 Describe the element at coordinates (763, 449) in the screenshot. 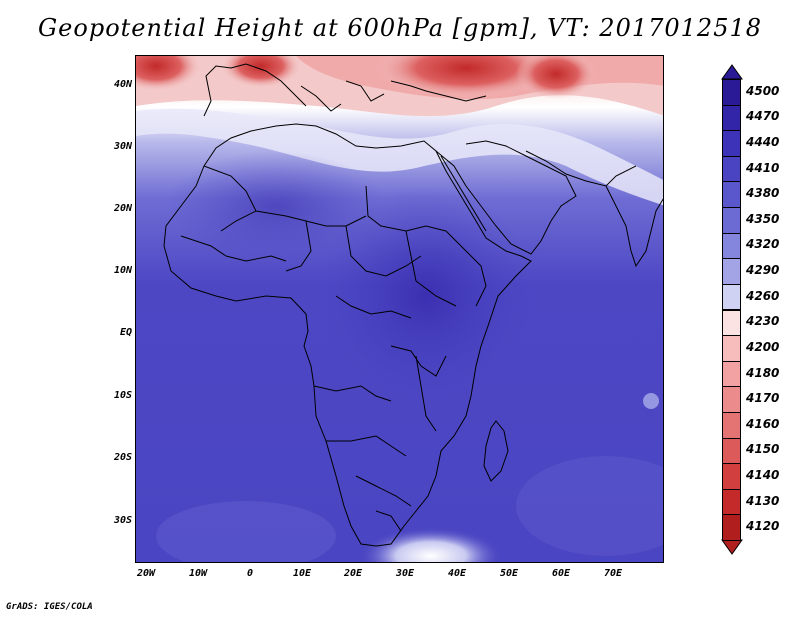

I see `colorbar-label: 4150` at that location.